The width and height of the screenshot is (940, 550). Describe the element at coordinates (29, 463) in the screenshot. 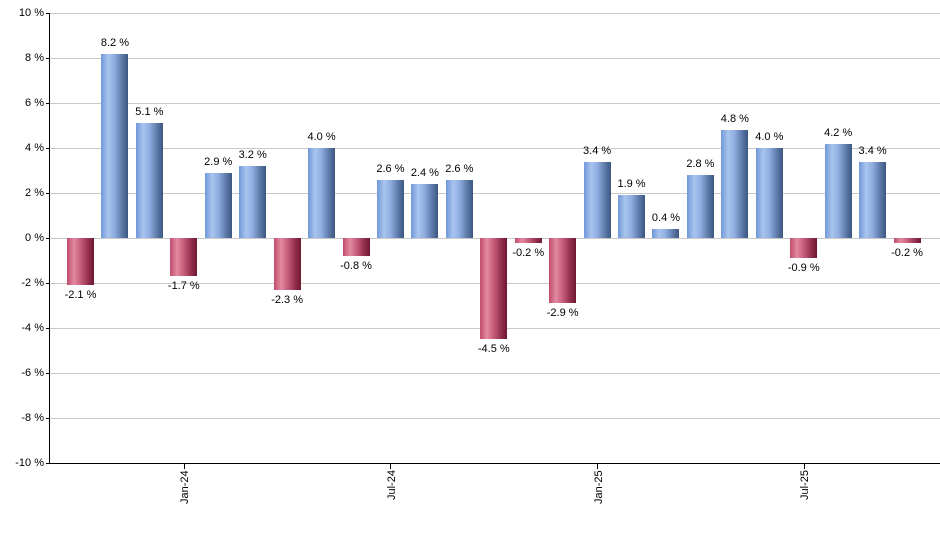

I see `y-axis-tick-label: -10 %` at that location.